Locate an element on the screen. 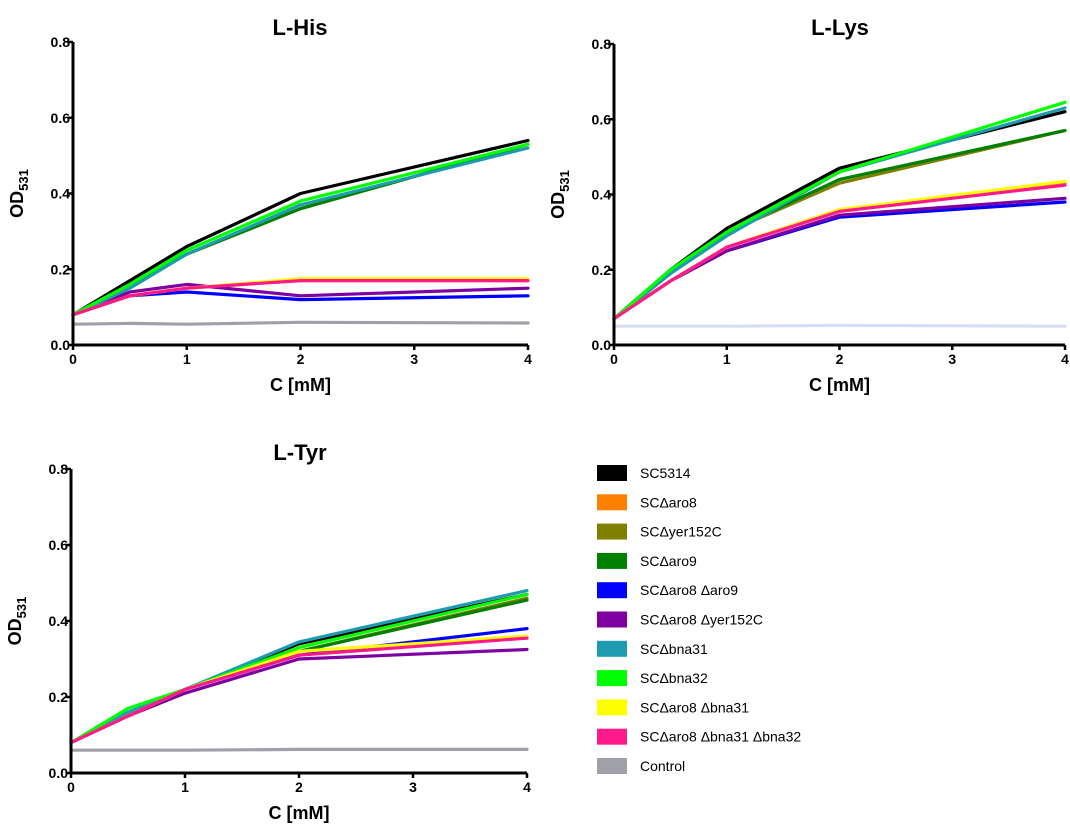  legend-item-sc-aro8-aro9: SCΔaro8 Δaro9 is located at coordinates (667, 590).